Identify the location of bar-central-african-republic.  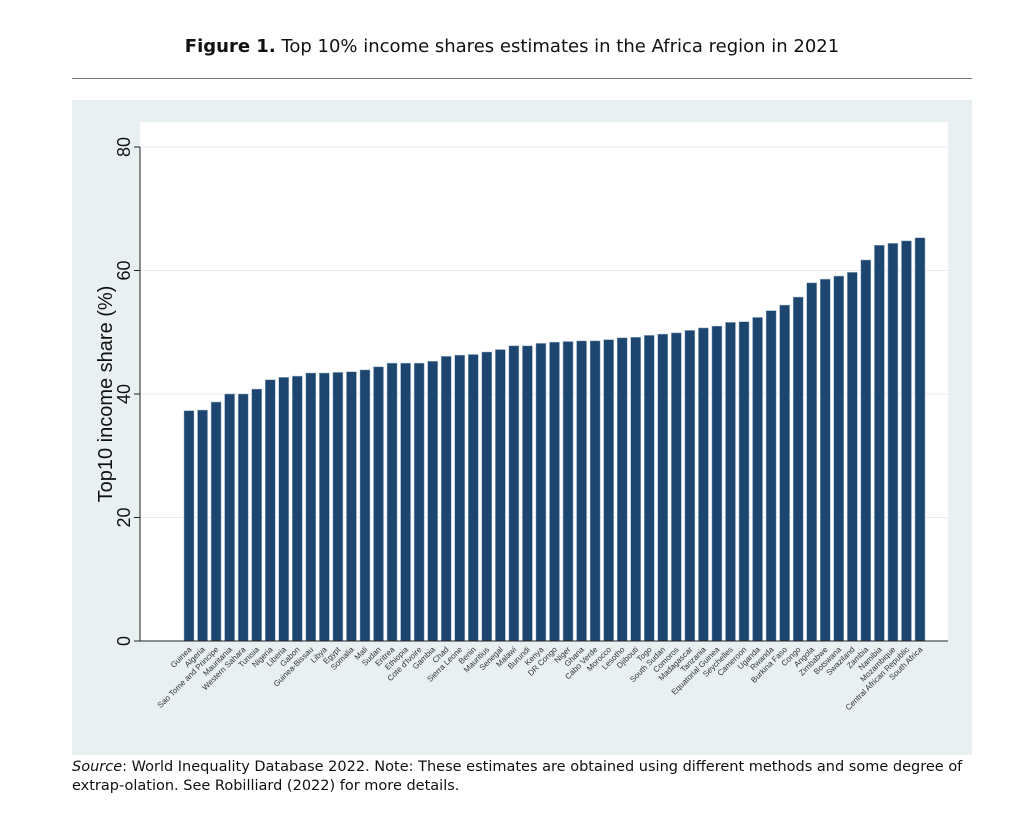
(906, 441).